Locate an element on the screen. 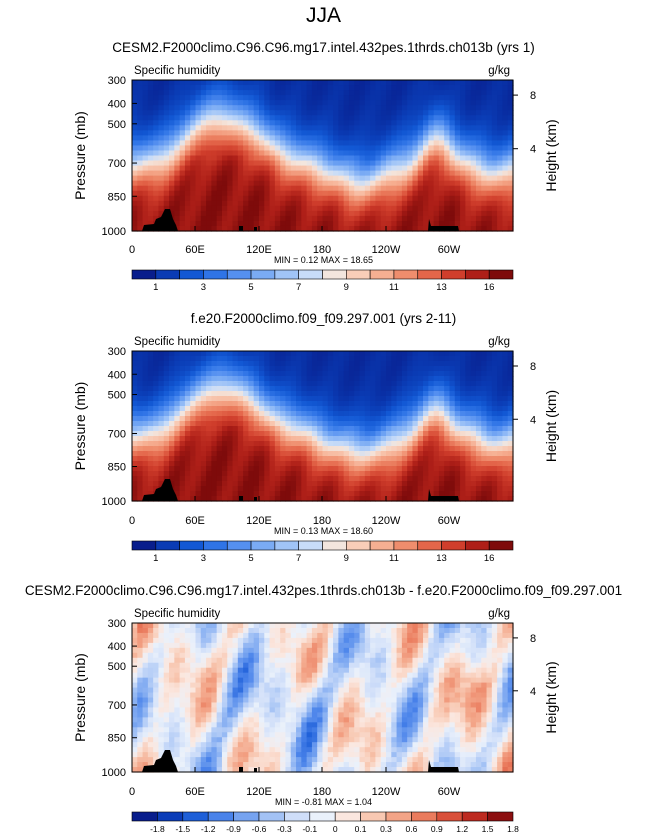 This screenshot has height=834, width=647. y2-axis-label: Height (km) is located at coordinates (551, 426).